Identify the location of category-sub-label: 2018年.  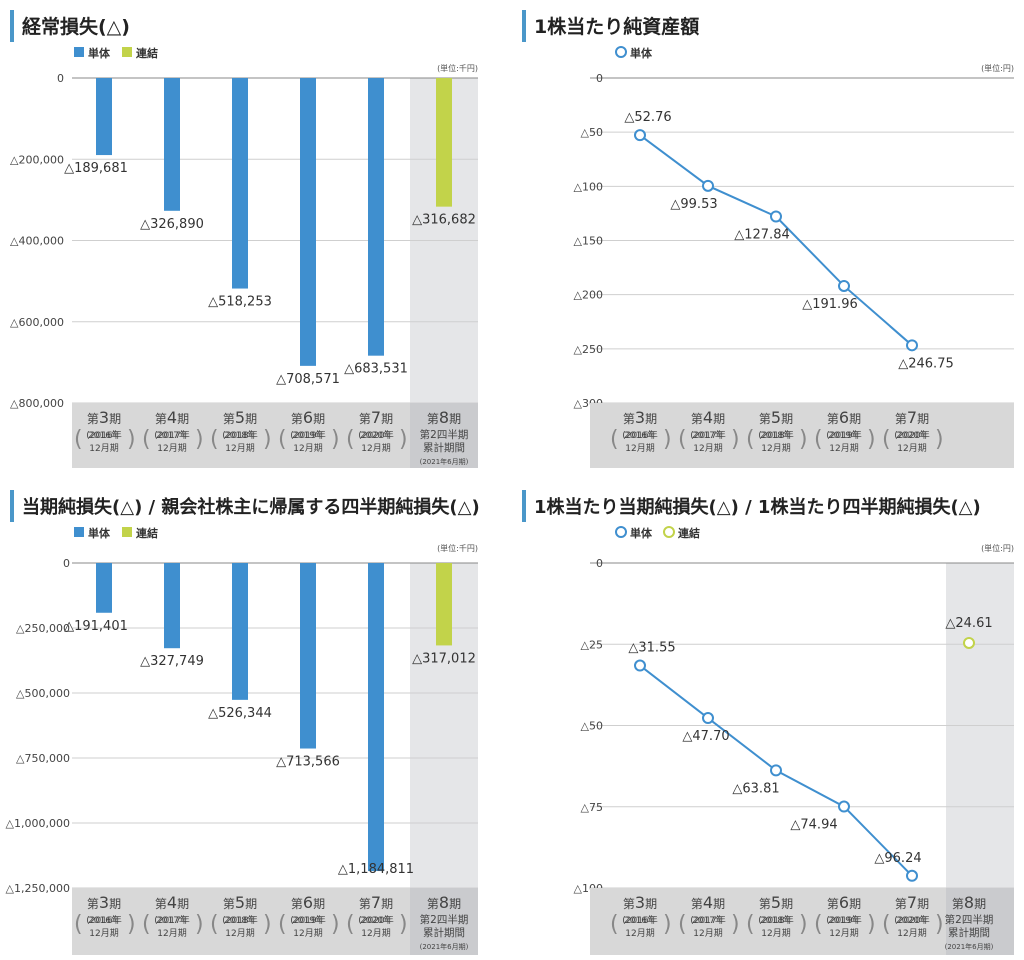
(240, 920).